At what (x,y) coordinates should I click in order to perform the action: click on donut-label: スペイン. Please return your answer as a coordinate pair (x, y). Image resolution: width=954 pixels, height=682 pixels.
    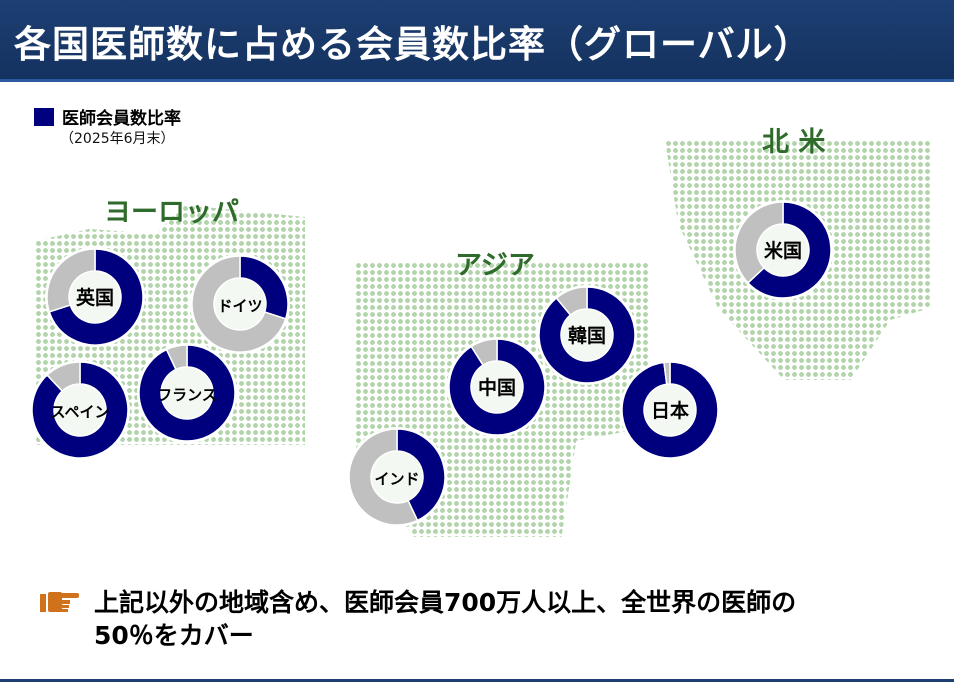
    Looking at the image, I should click on (80, 412).